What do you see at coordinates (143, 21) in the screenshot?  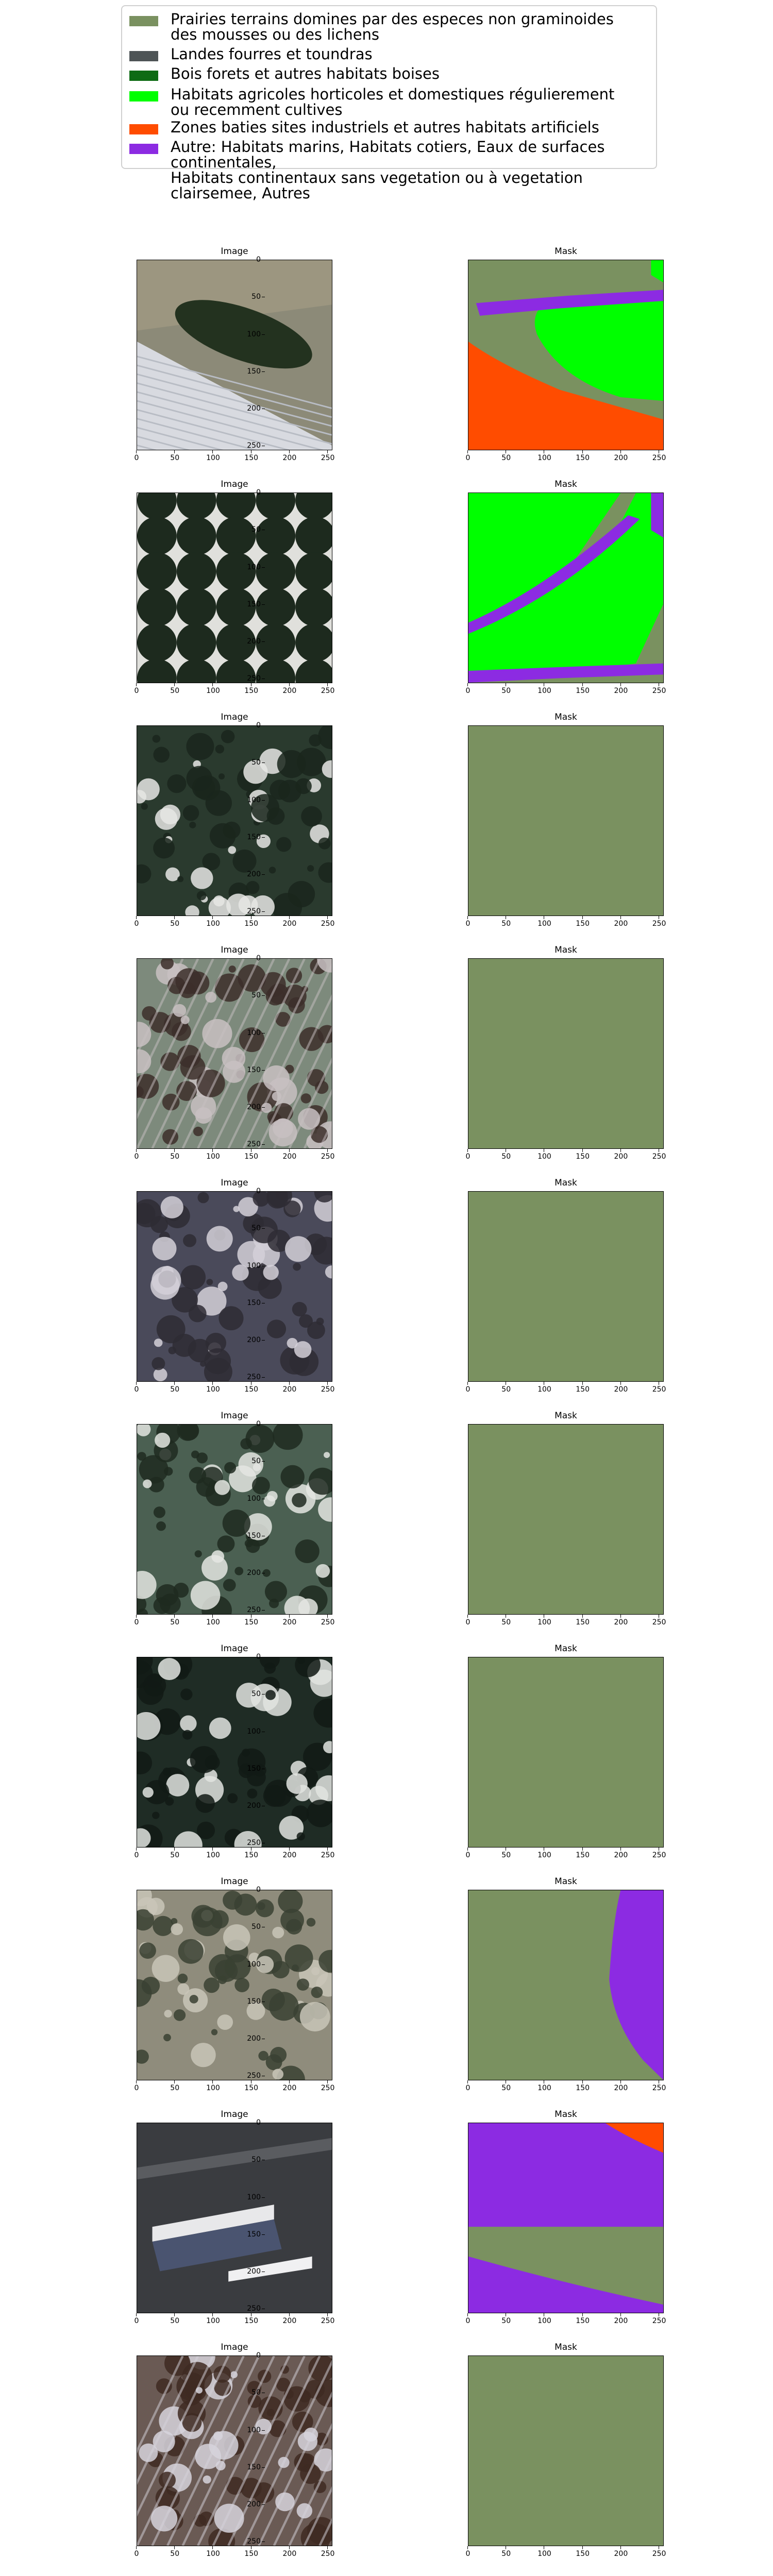 I see `legend-swatch-prairies` at bounding box center [143, 21].